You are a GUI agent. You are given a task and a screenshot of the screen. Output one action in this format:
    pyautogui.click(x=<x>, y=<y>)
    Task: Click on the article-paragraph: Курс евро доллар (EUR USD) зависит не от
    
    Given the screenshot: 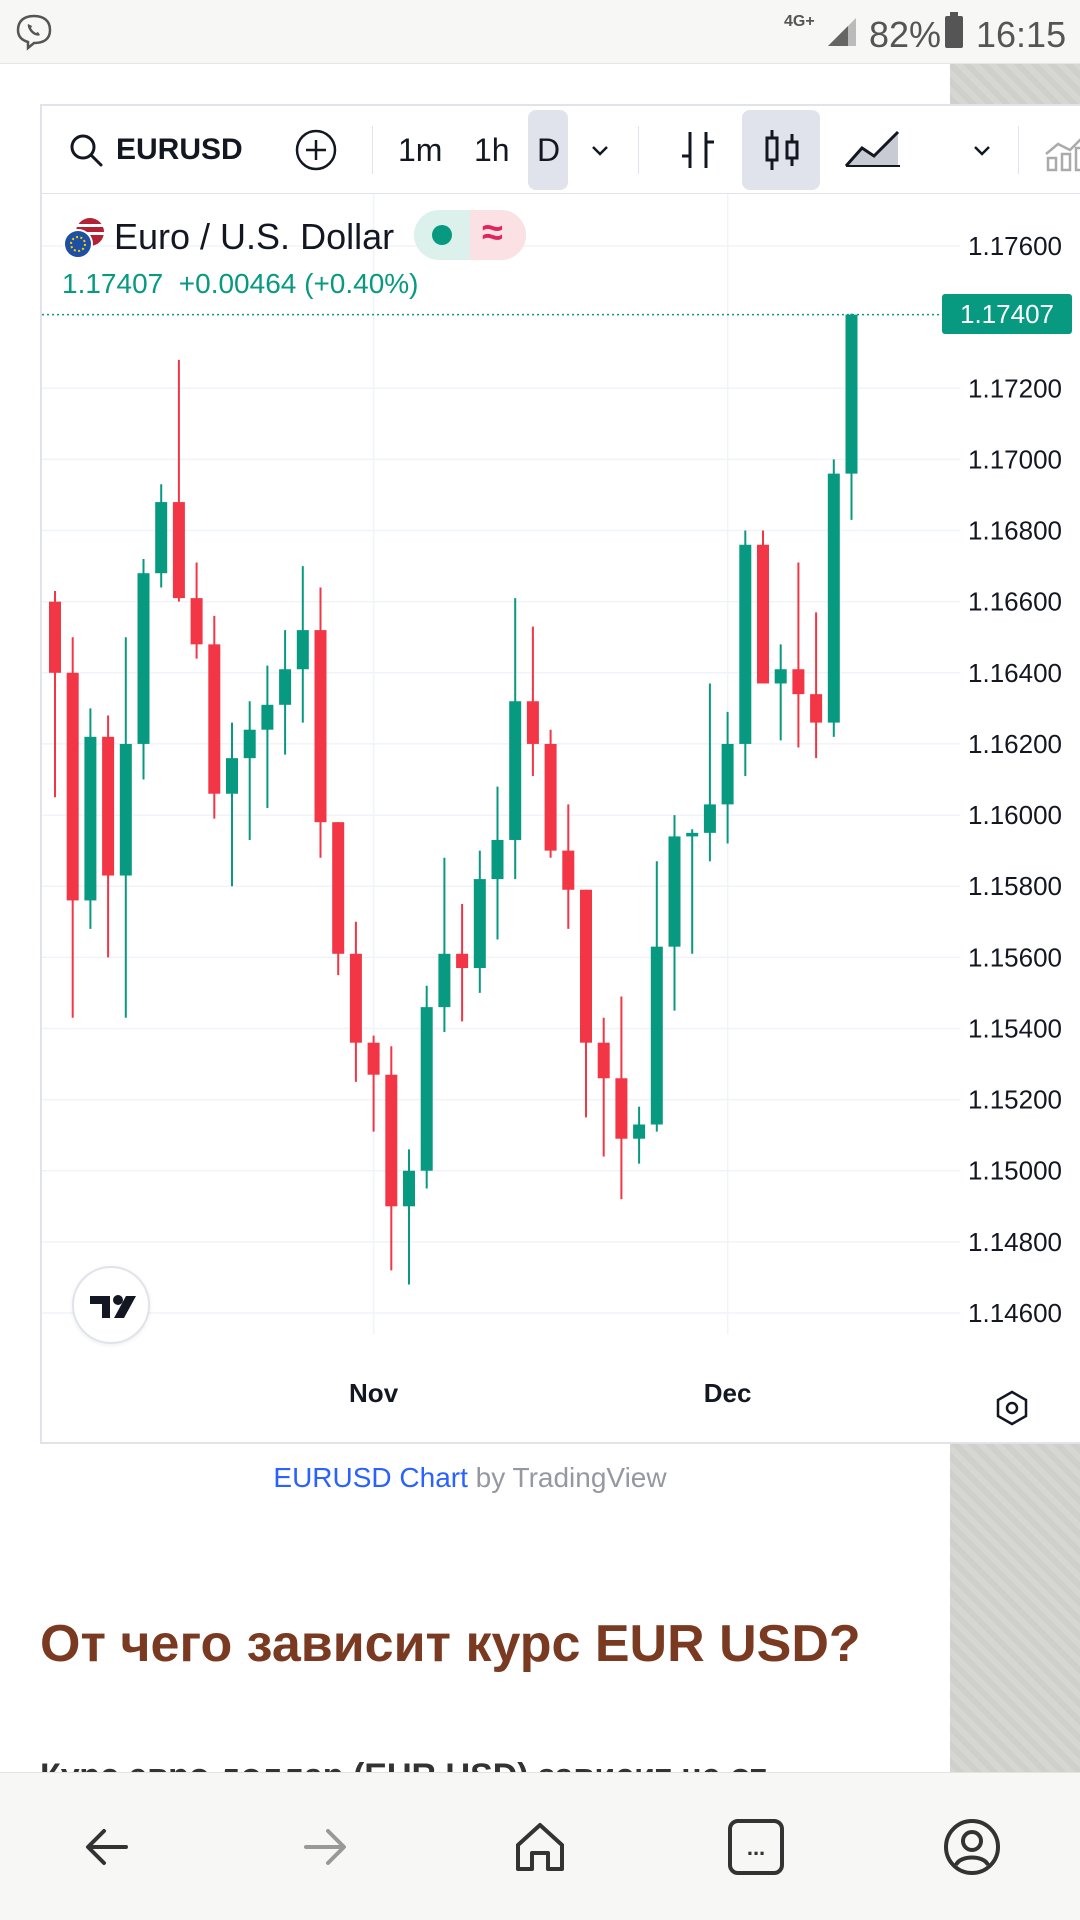 What is the action you would take?
    pyautogui.click(x=480, y=1763)
    